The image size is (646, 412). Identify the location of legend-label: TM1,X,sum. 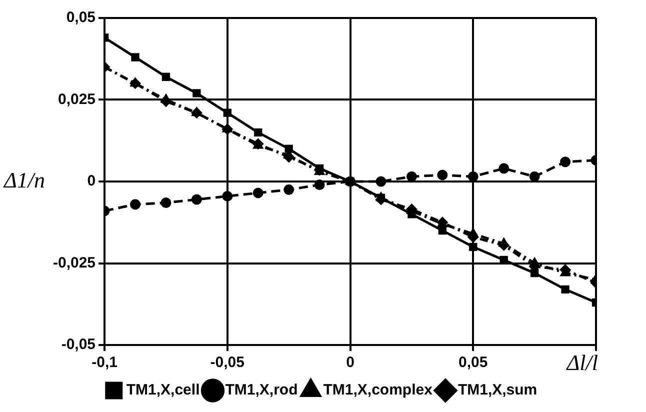
(498, 390).